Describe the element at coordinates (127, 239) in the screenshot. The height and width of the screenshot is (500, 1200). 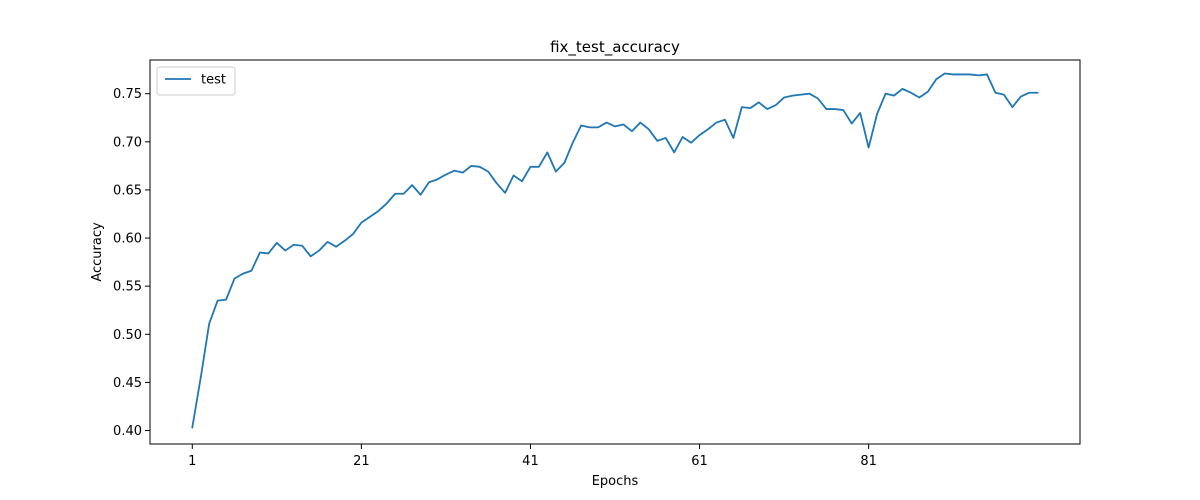
I see `y-tick-label: 0.60` at that location.